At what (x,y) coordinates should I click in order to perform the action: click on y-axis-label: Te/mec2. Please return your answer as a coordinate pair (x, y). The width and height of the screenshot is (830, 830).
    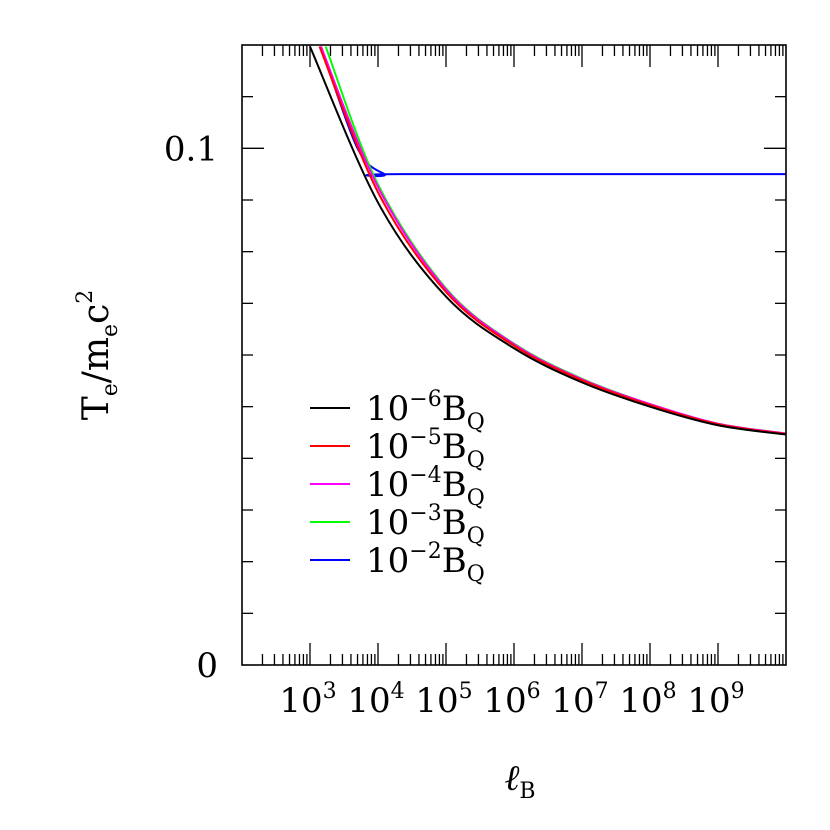
    Looking at the image, I should click on (98, 355).